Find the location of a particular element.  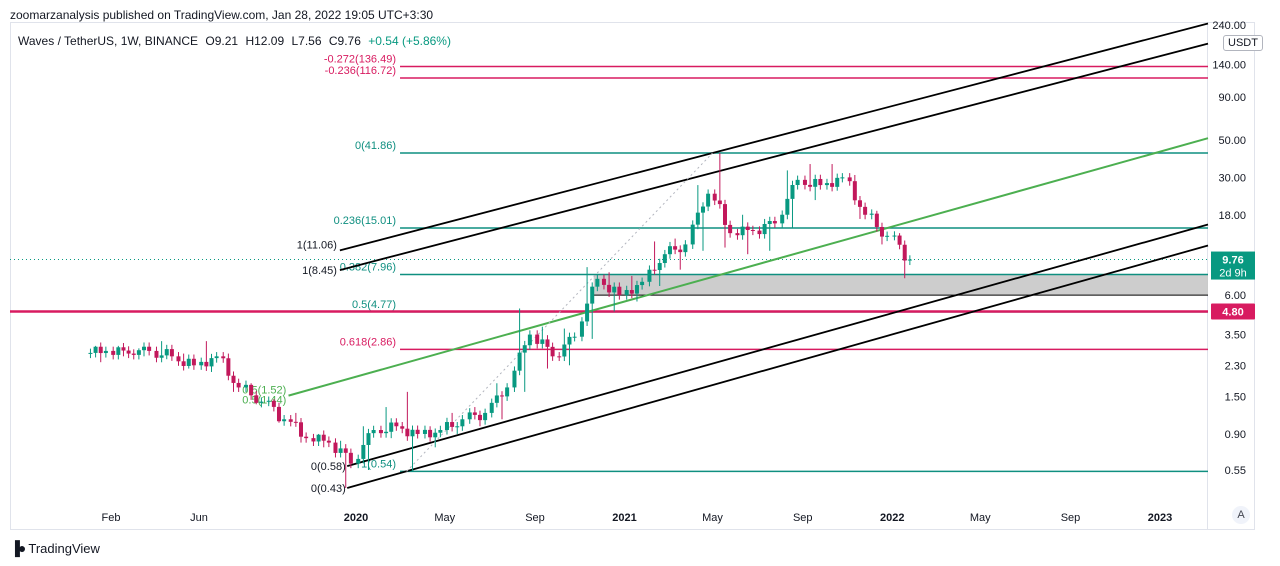

fib-level-label: 0.236(15.01) is located at coordinates (365, 221).